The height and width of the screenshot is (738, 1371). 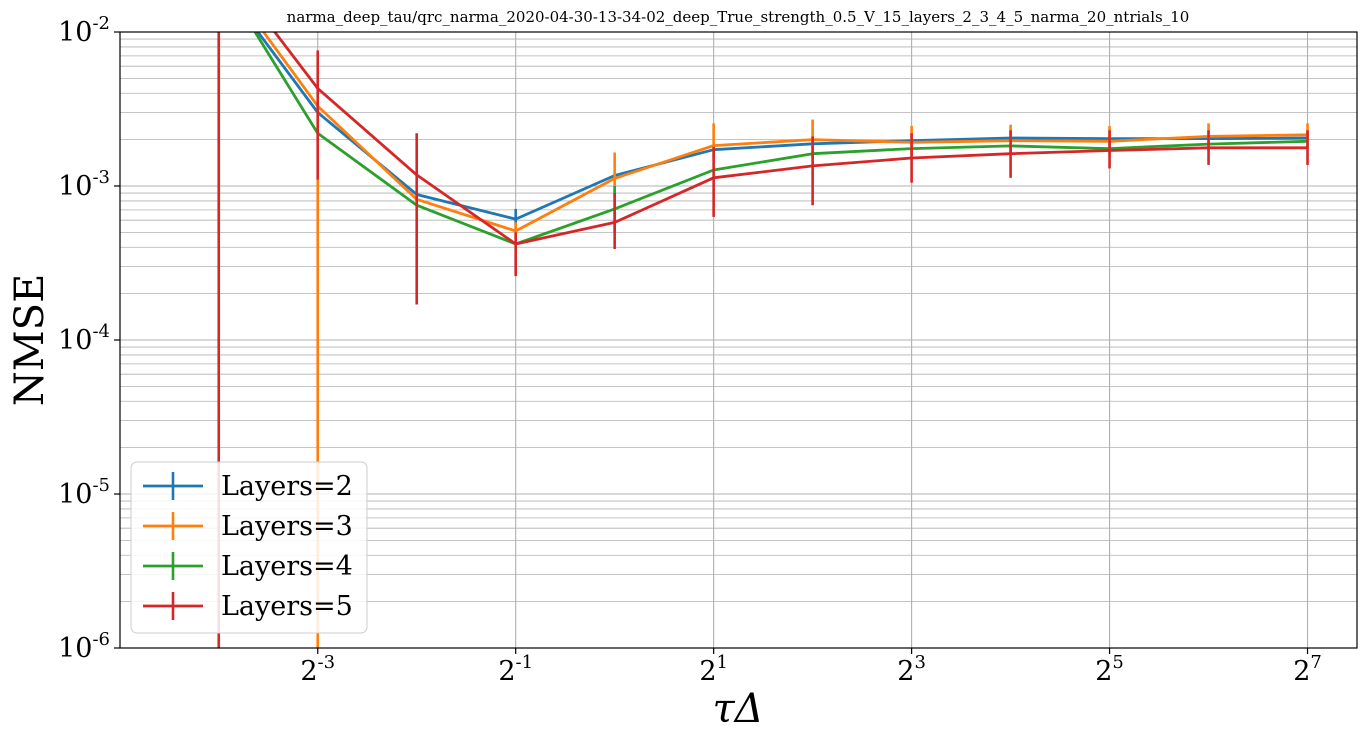 I want to click on legend-label: Layers=4, so click(x=287, y=566).